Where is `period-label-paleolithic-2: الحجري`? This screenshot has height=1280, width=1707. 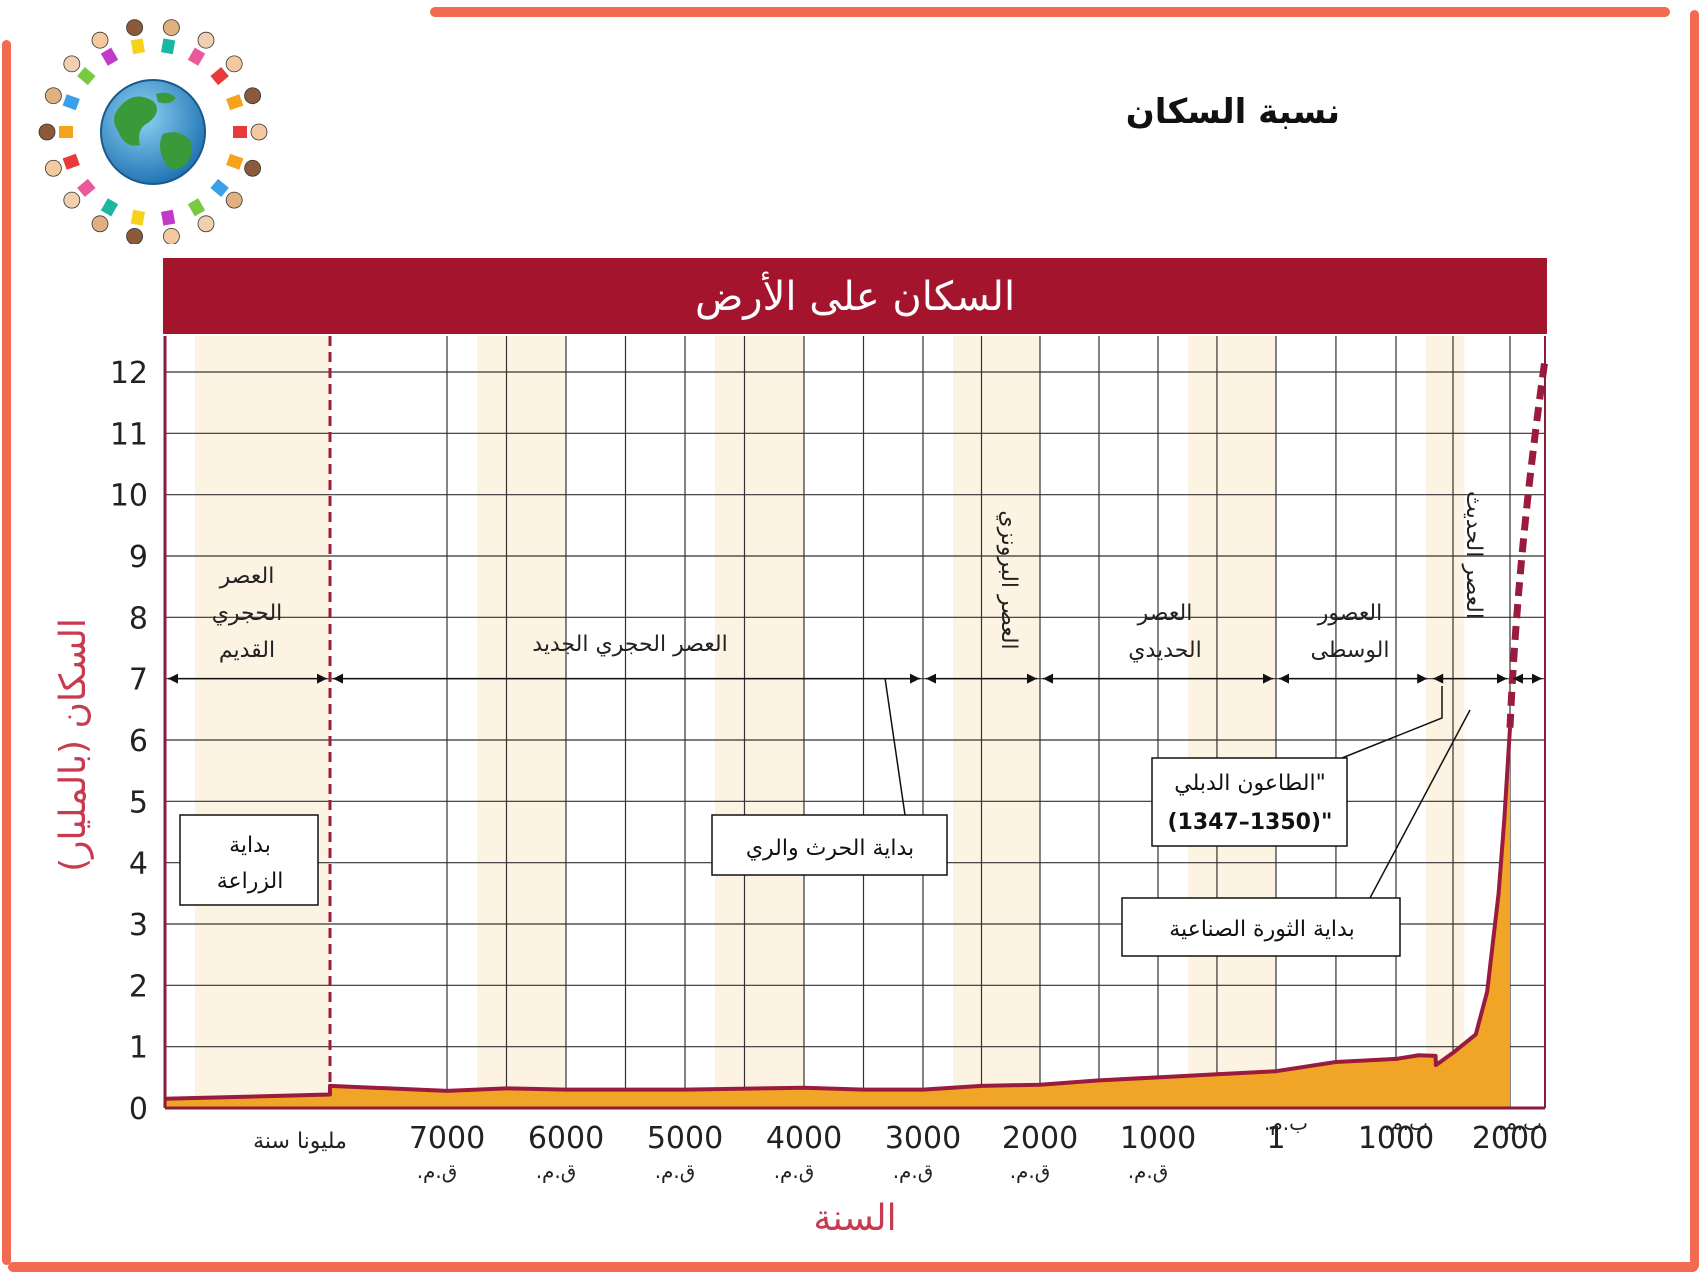 period-label-paleolithic-2: الحجري is located at coordinates (247, 613).